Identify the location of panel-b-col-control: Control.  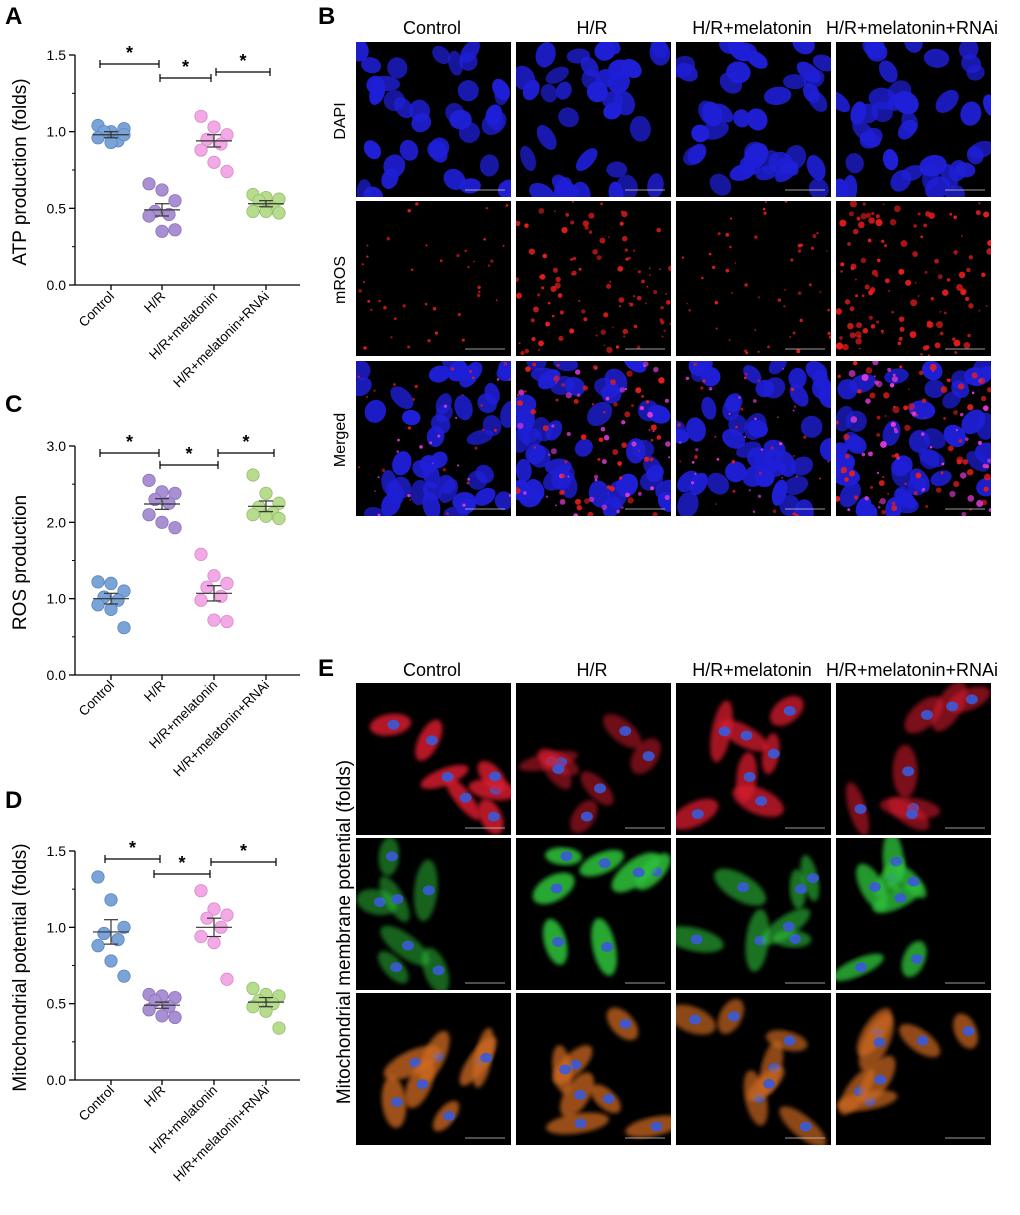
(432, 28).